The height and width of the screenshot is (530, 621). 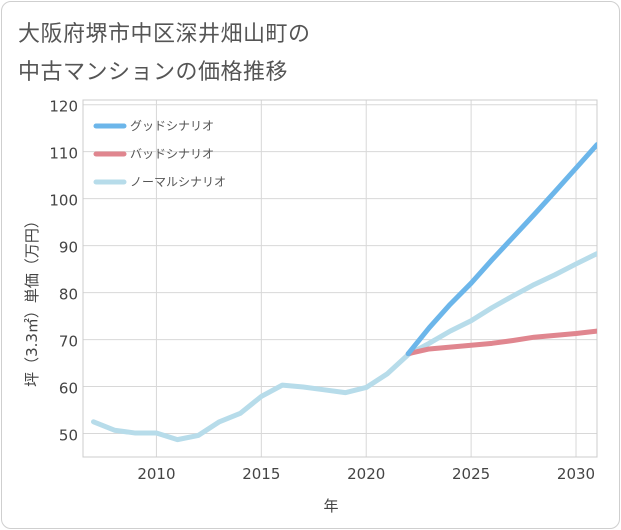 What do you see at coordinates (576, 474) in the screenshot?
I see `x-tick-label: 2030` at bounding box center [576, 474].